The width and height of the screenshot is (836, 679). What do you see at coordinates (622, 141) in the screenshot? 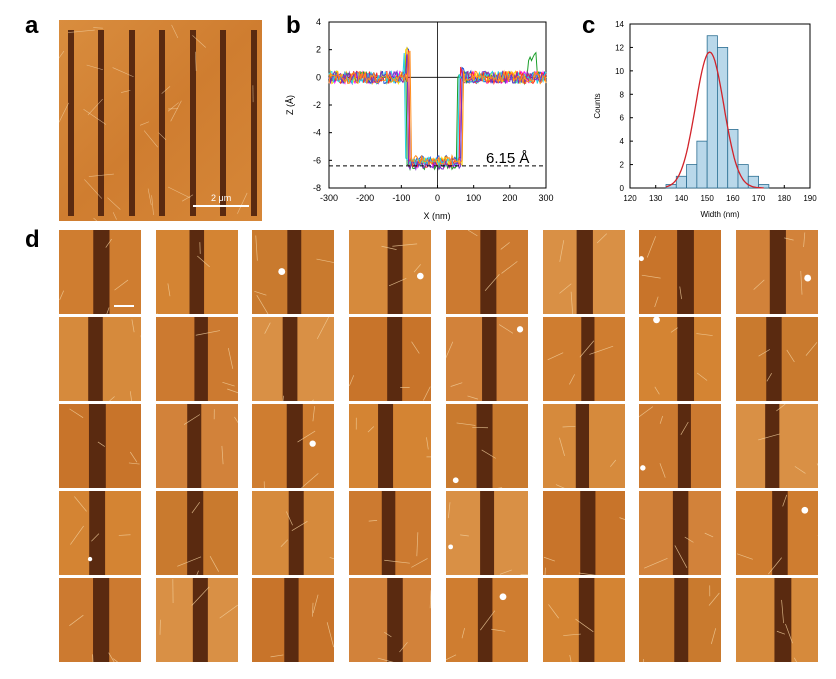
I see `y-tick-label: 4` at bounding box center [622, 141].